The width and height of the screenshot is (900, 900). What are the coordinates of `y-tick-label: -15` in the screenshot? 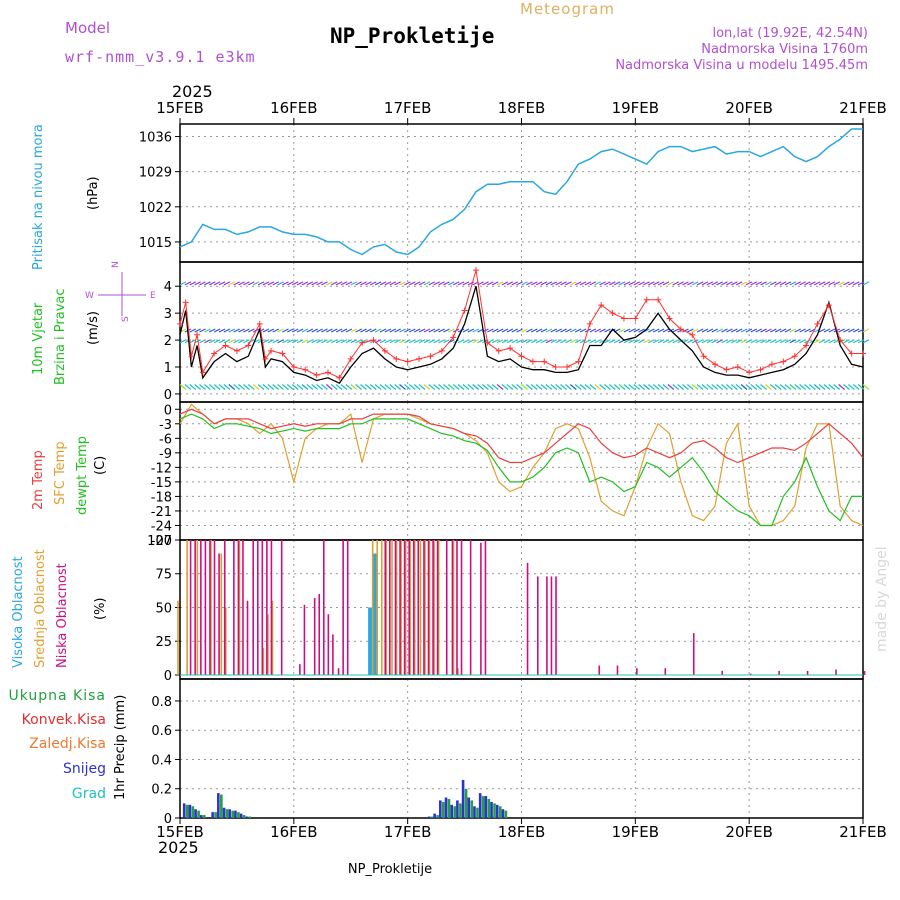 It's located at (161, 483).